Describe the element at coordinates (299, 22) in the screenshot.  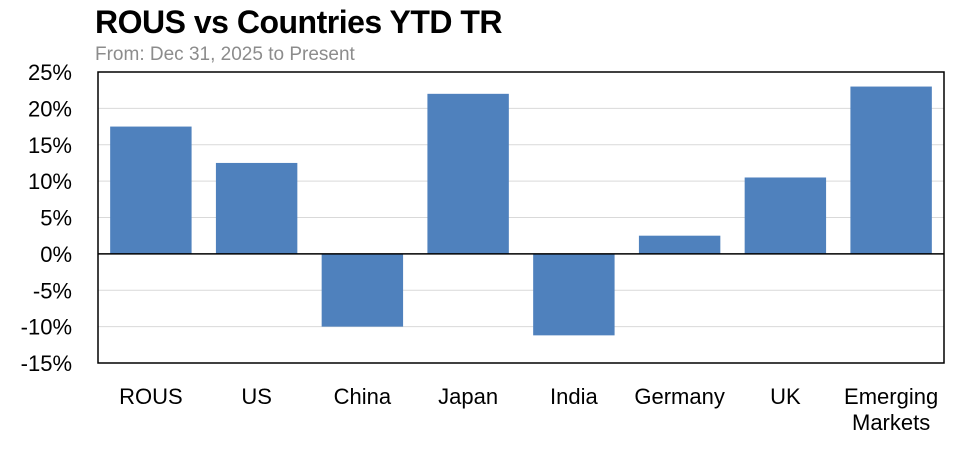
I see `chart-title: ROUS vs Countries YTD TR` at that location.